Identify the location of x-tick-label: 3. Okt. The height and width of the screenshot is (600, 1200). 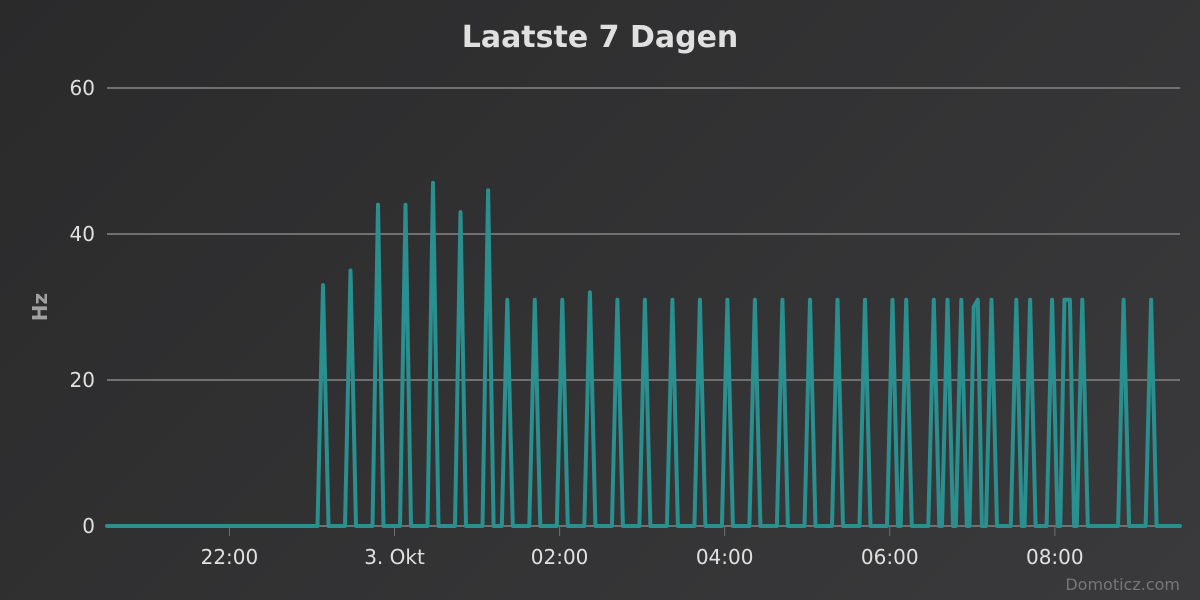
(394, 557).